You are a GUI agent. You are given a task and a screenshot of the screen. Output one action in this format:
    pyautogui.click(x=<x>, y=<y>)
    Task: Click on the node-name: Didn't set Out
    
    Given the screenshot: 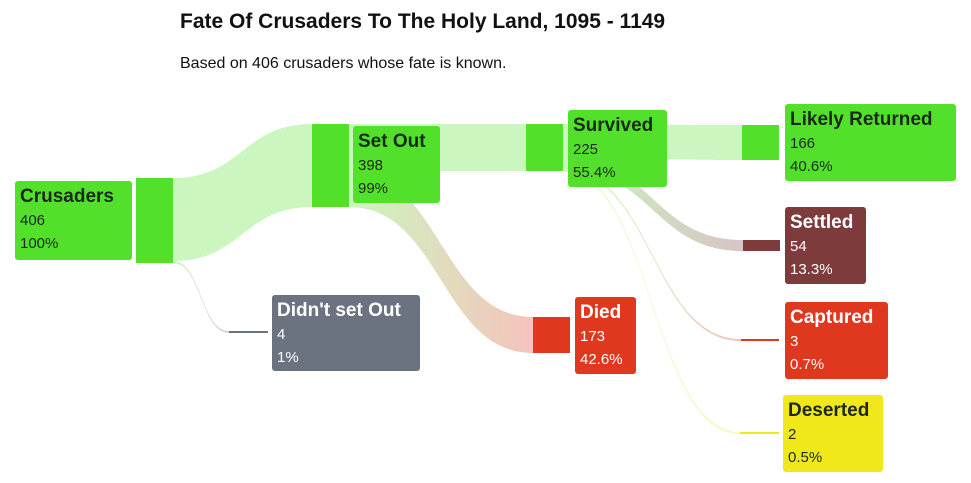 What is the action you would take?
    pyautogui.click(x=339, y=310)
    